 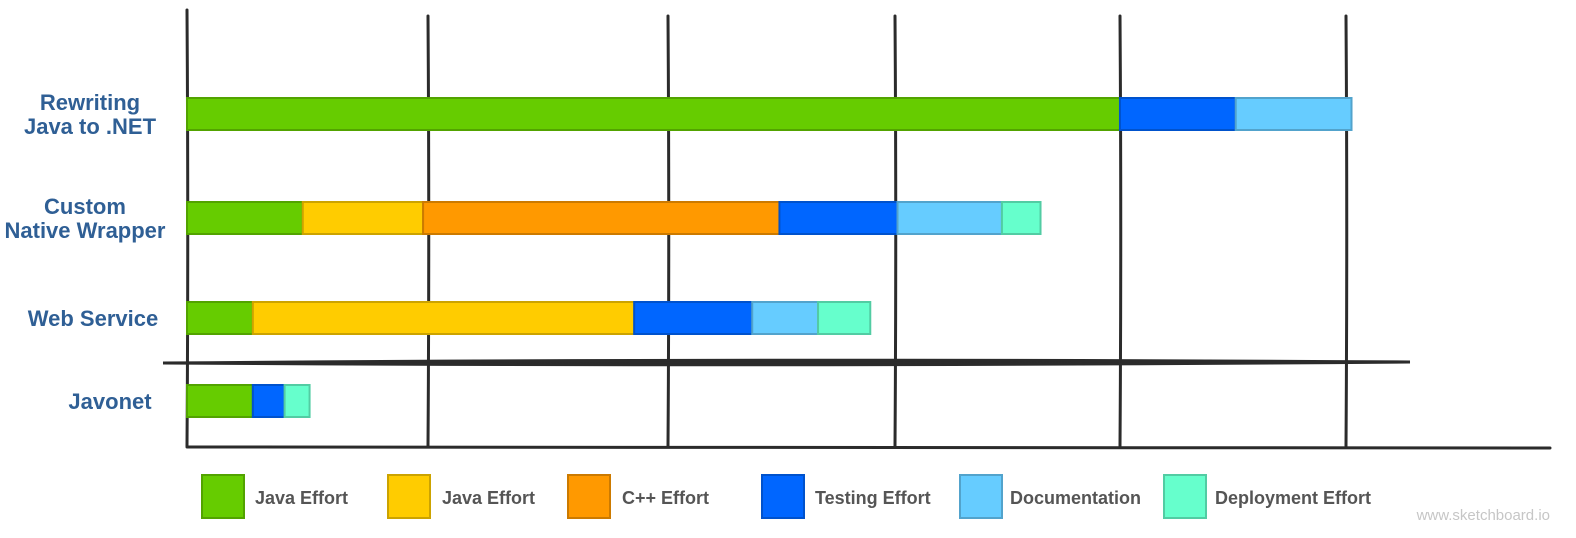 I want to click on watermark: www.sketchboard.io, so click(x=1483, y=515).